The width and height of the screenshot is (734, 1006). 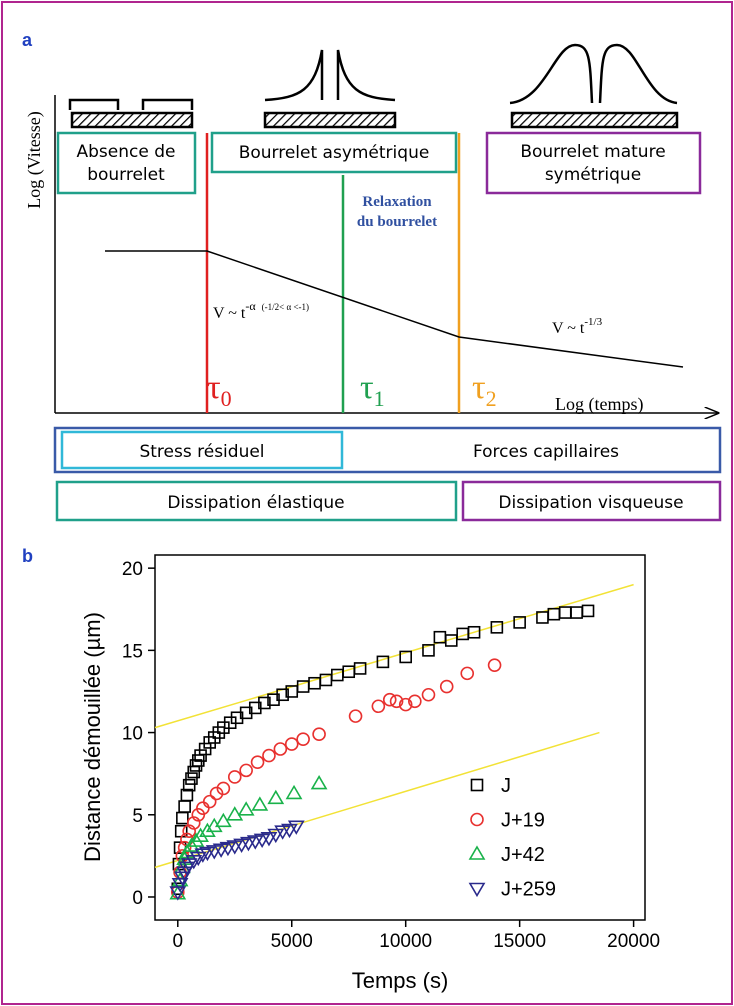 I want to click on panel-label: b, so click(x=27, y=556).